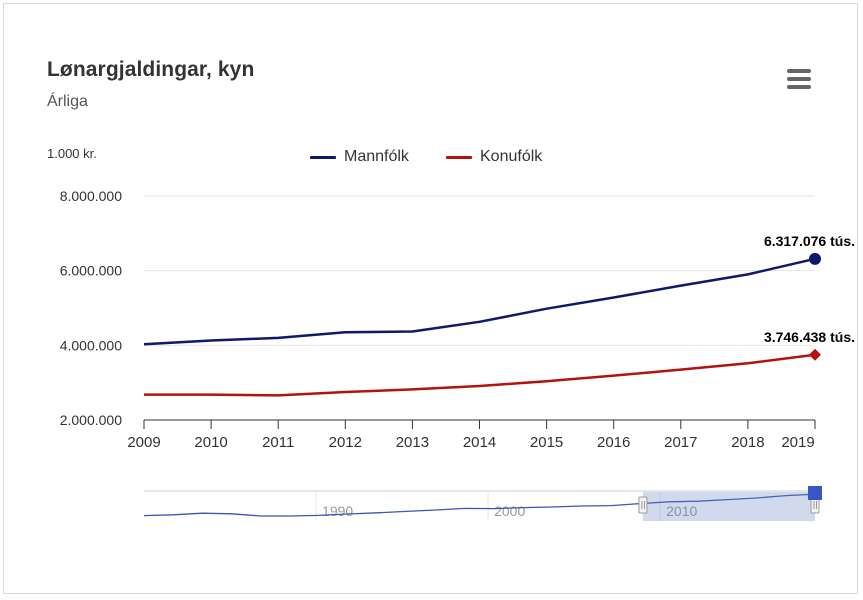 This screenshot has width=863, height=600. What do you see at coordinates (479, 442) in the screenshot?
I see `x-tick-label: 2014` at bounding box center [479, 442].